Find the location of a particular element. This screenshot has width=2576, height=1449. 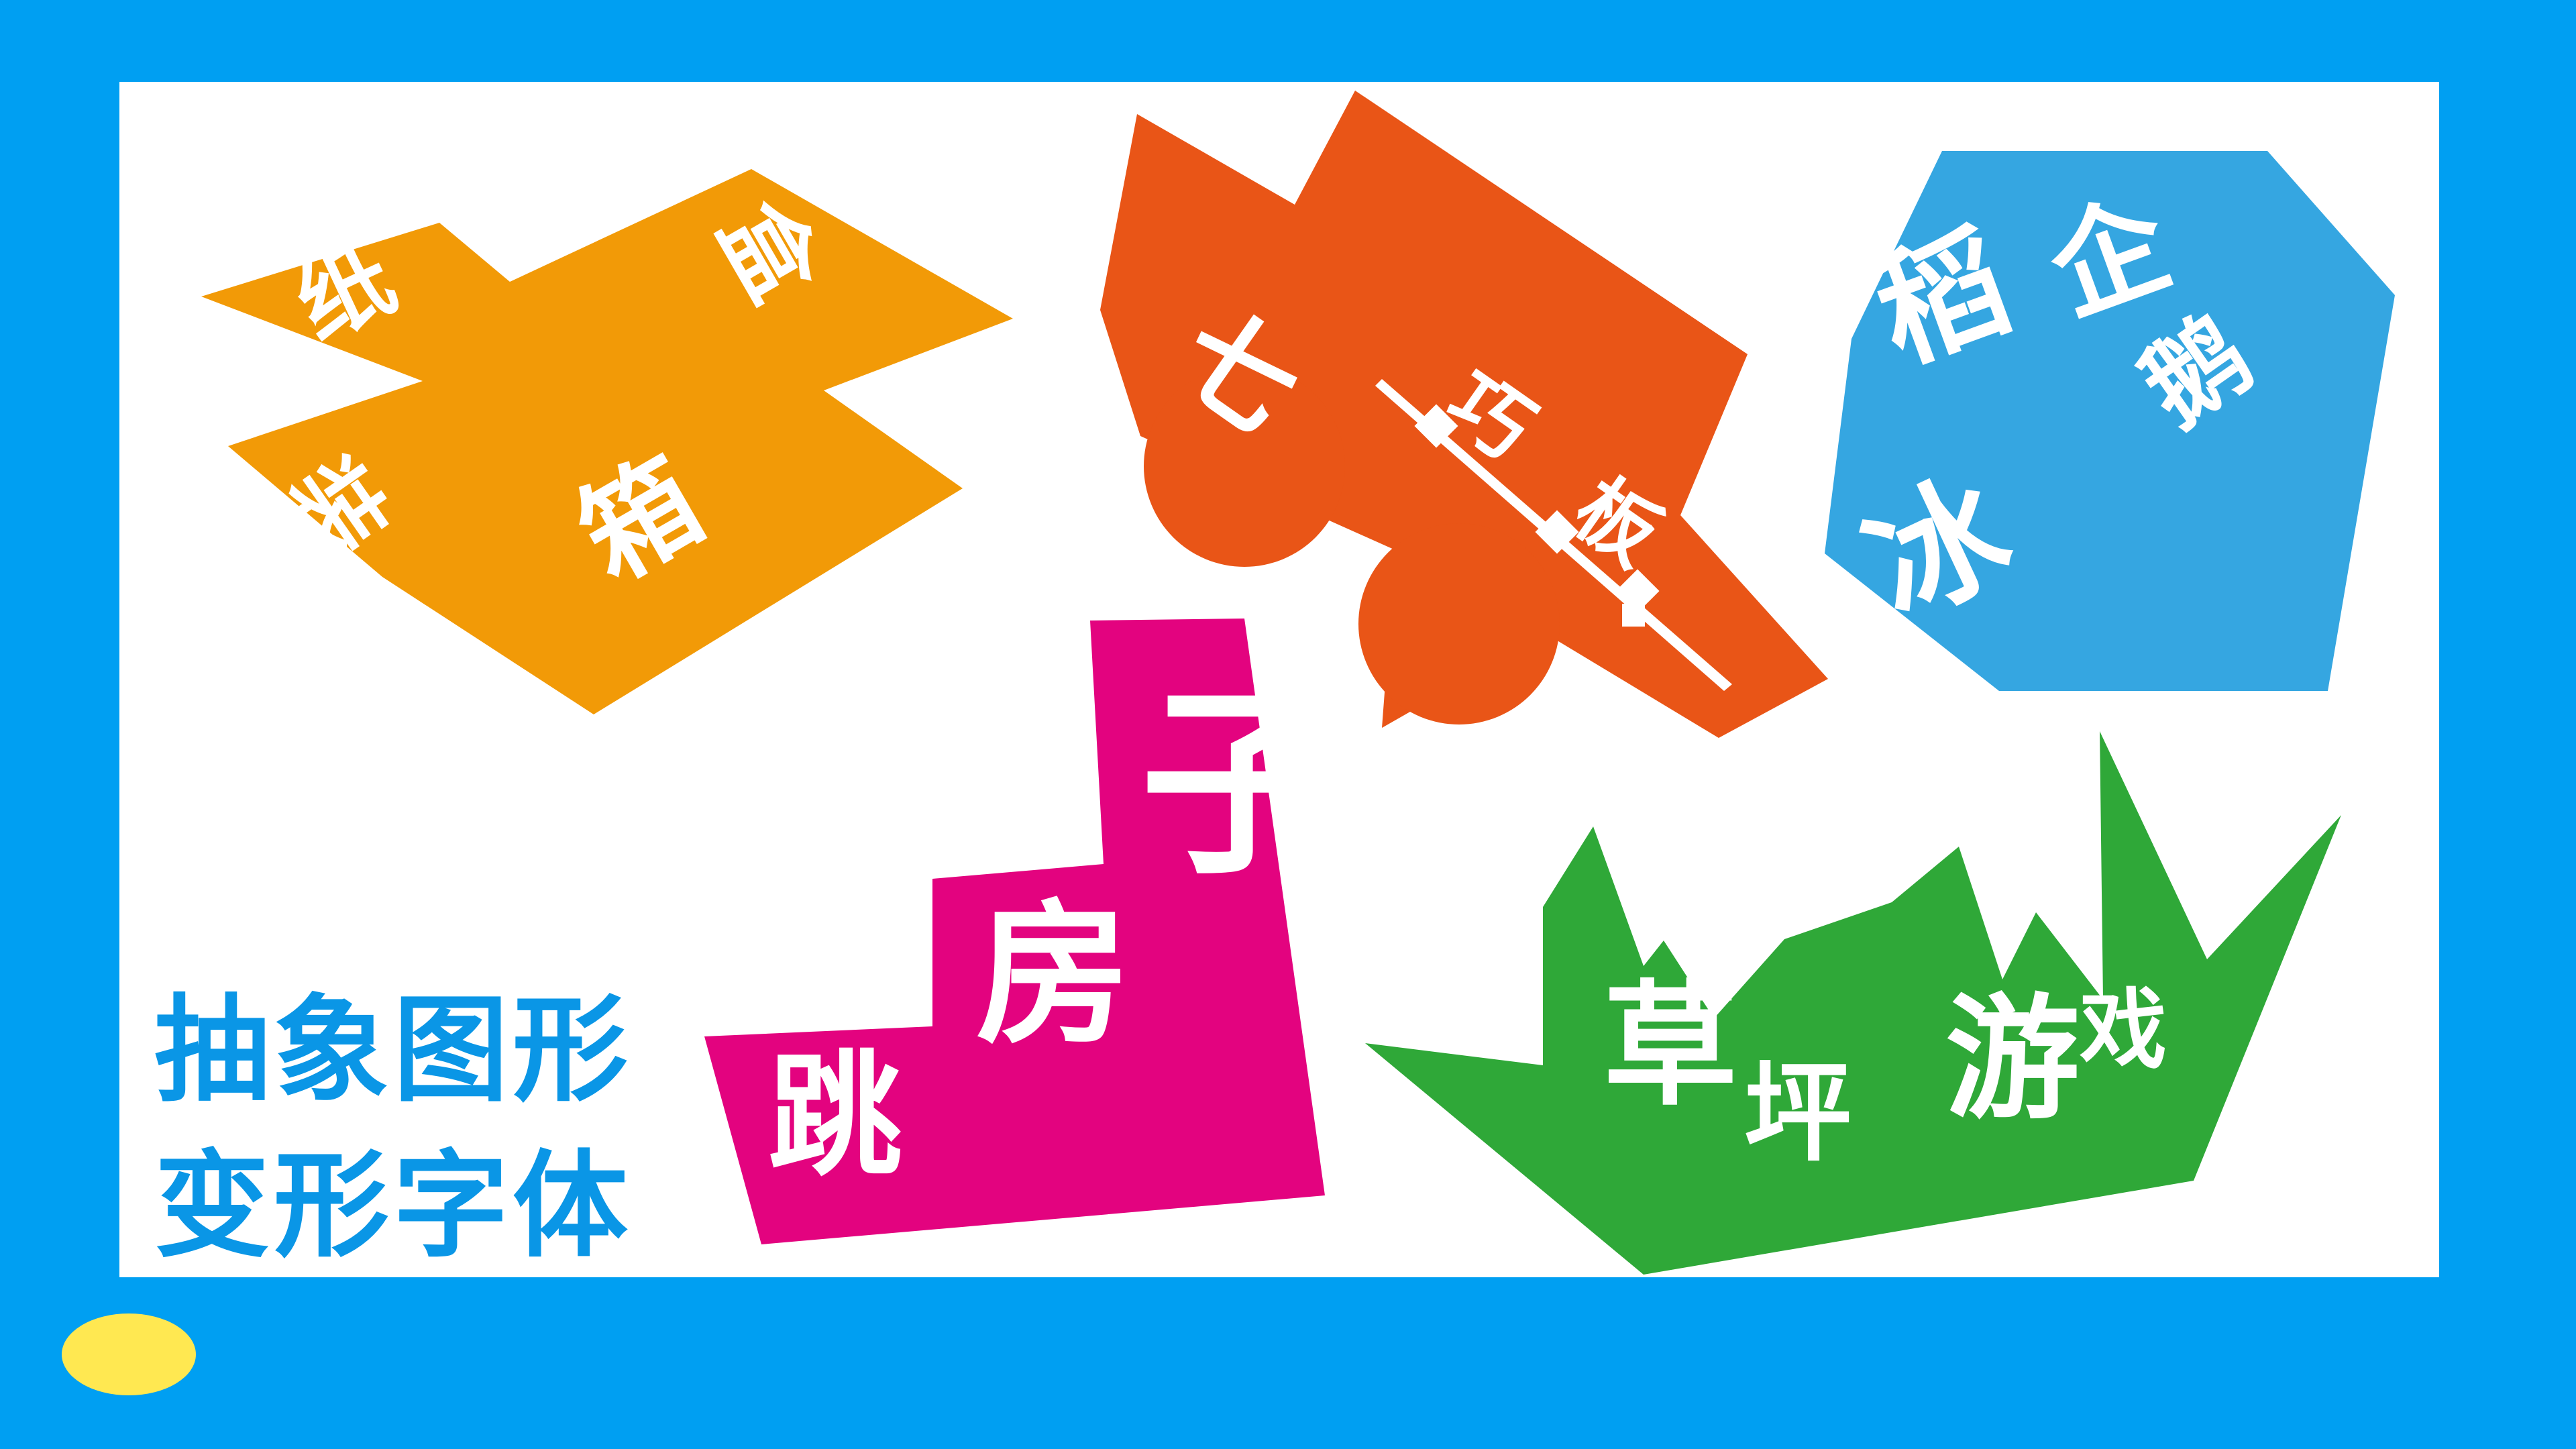

tangram-bar is located at coordinates (1553, 535).